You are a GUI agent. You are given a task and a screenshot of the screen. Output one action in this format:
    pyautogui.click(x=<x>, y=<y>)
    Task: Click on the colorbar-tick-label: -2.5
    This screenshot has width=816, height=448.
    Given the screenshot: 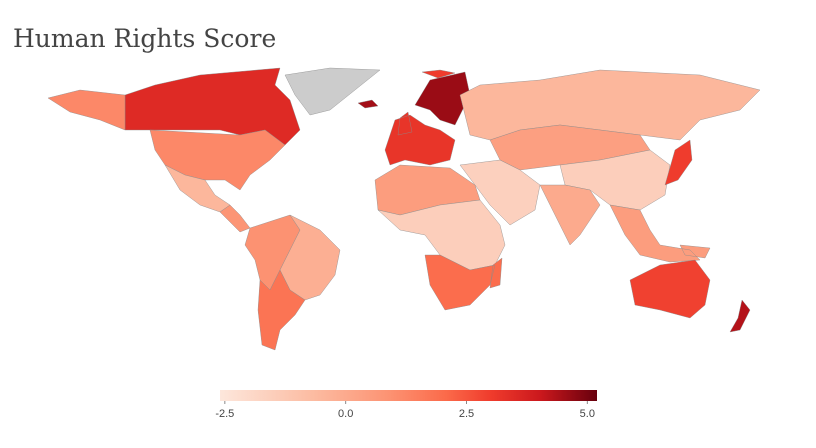 What is the action you would take?
    pyautogui.click(x=224, y=414)
    